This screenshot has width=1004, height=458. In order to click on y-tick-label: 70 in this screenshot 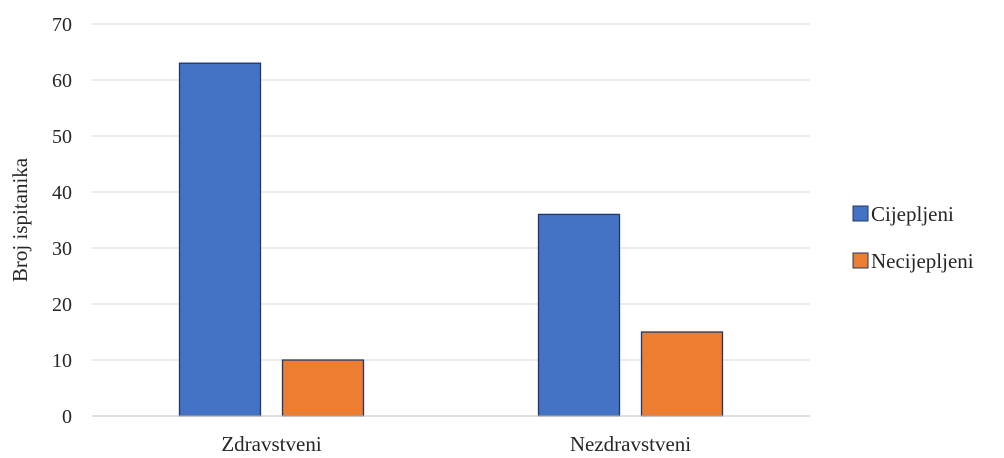, I will do `click(62, 25)`.